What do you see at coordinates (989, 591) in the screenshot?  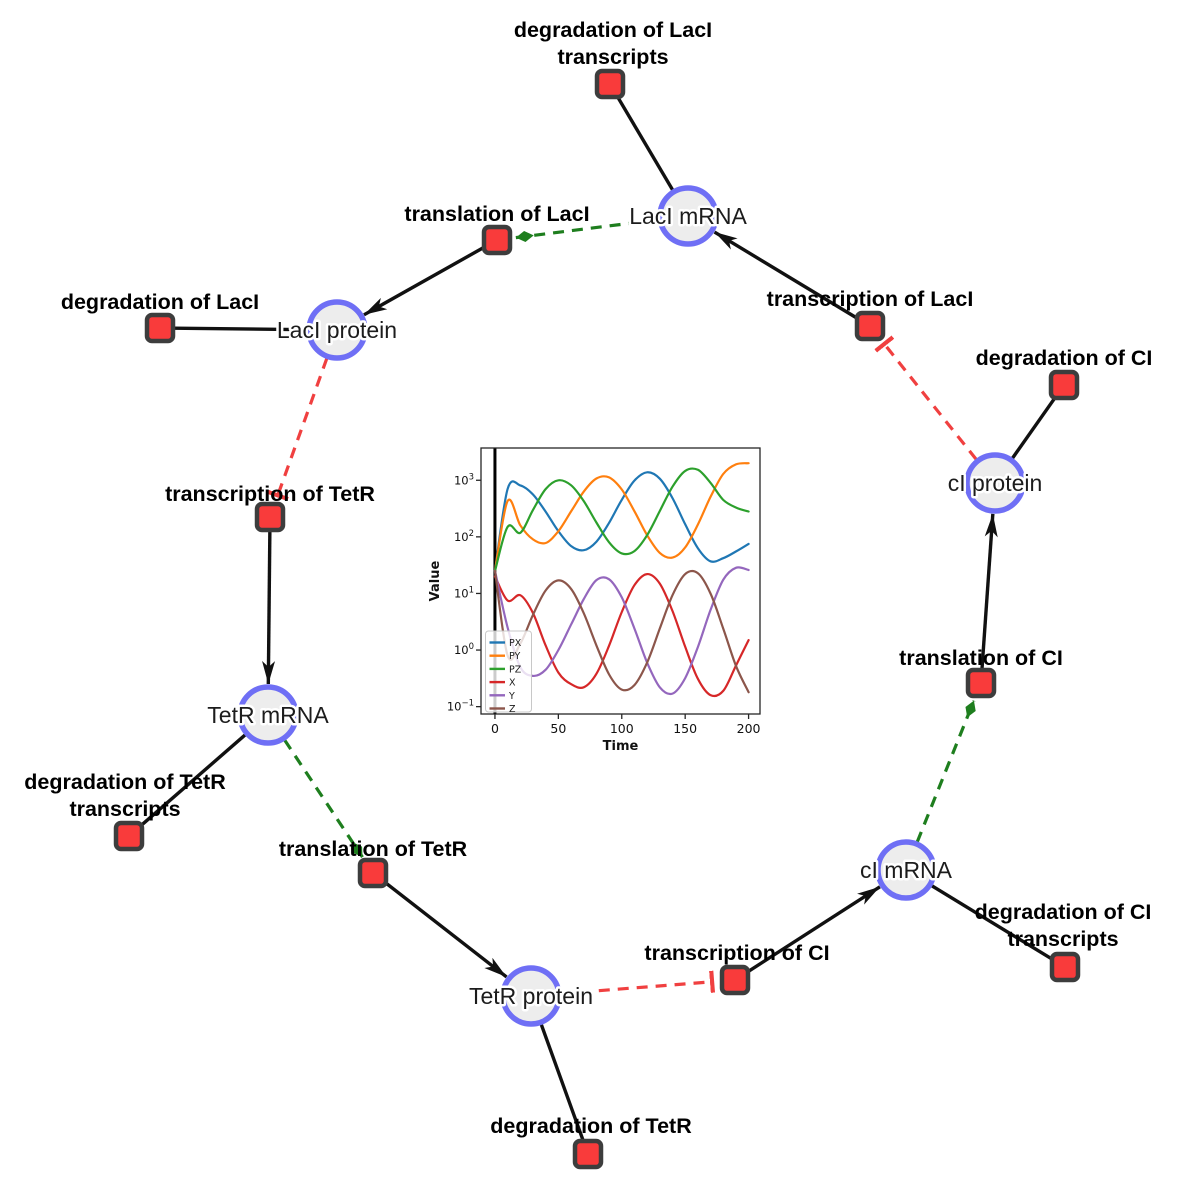 I see `edge-translation-to-ci-protein` at bounding box center [989, 591].